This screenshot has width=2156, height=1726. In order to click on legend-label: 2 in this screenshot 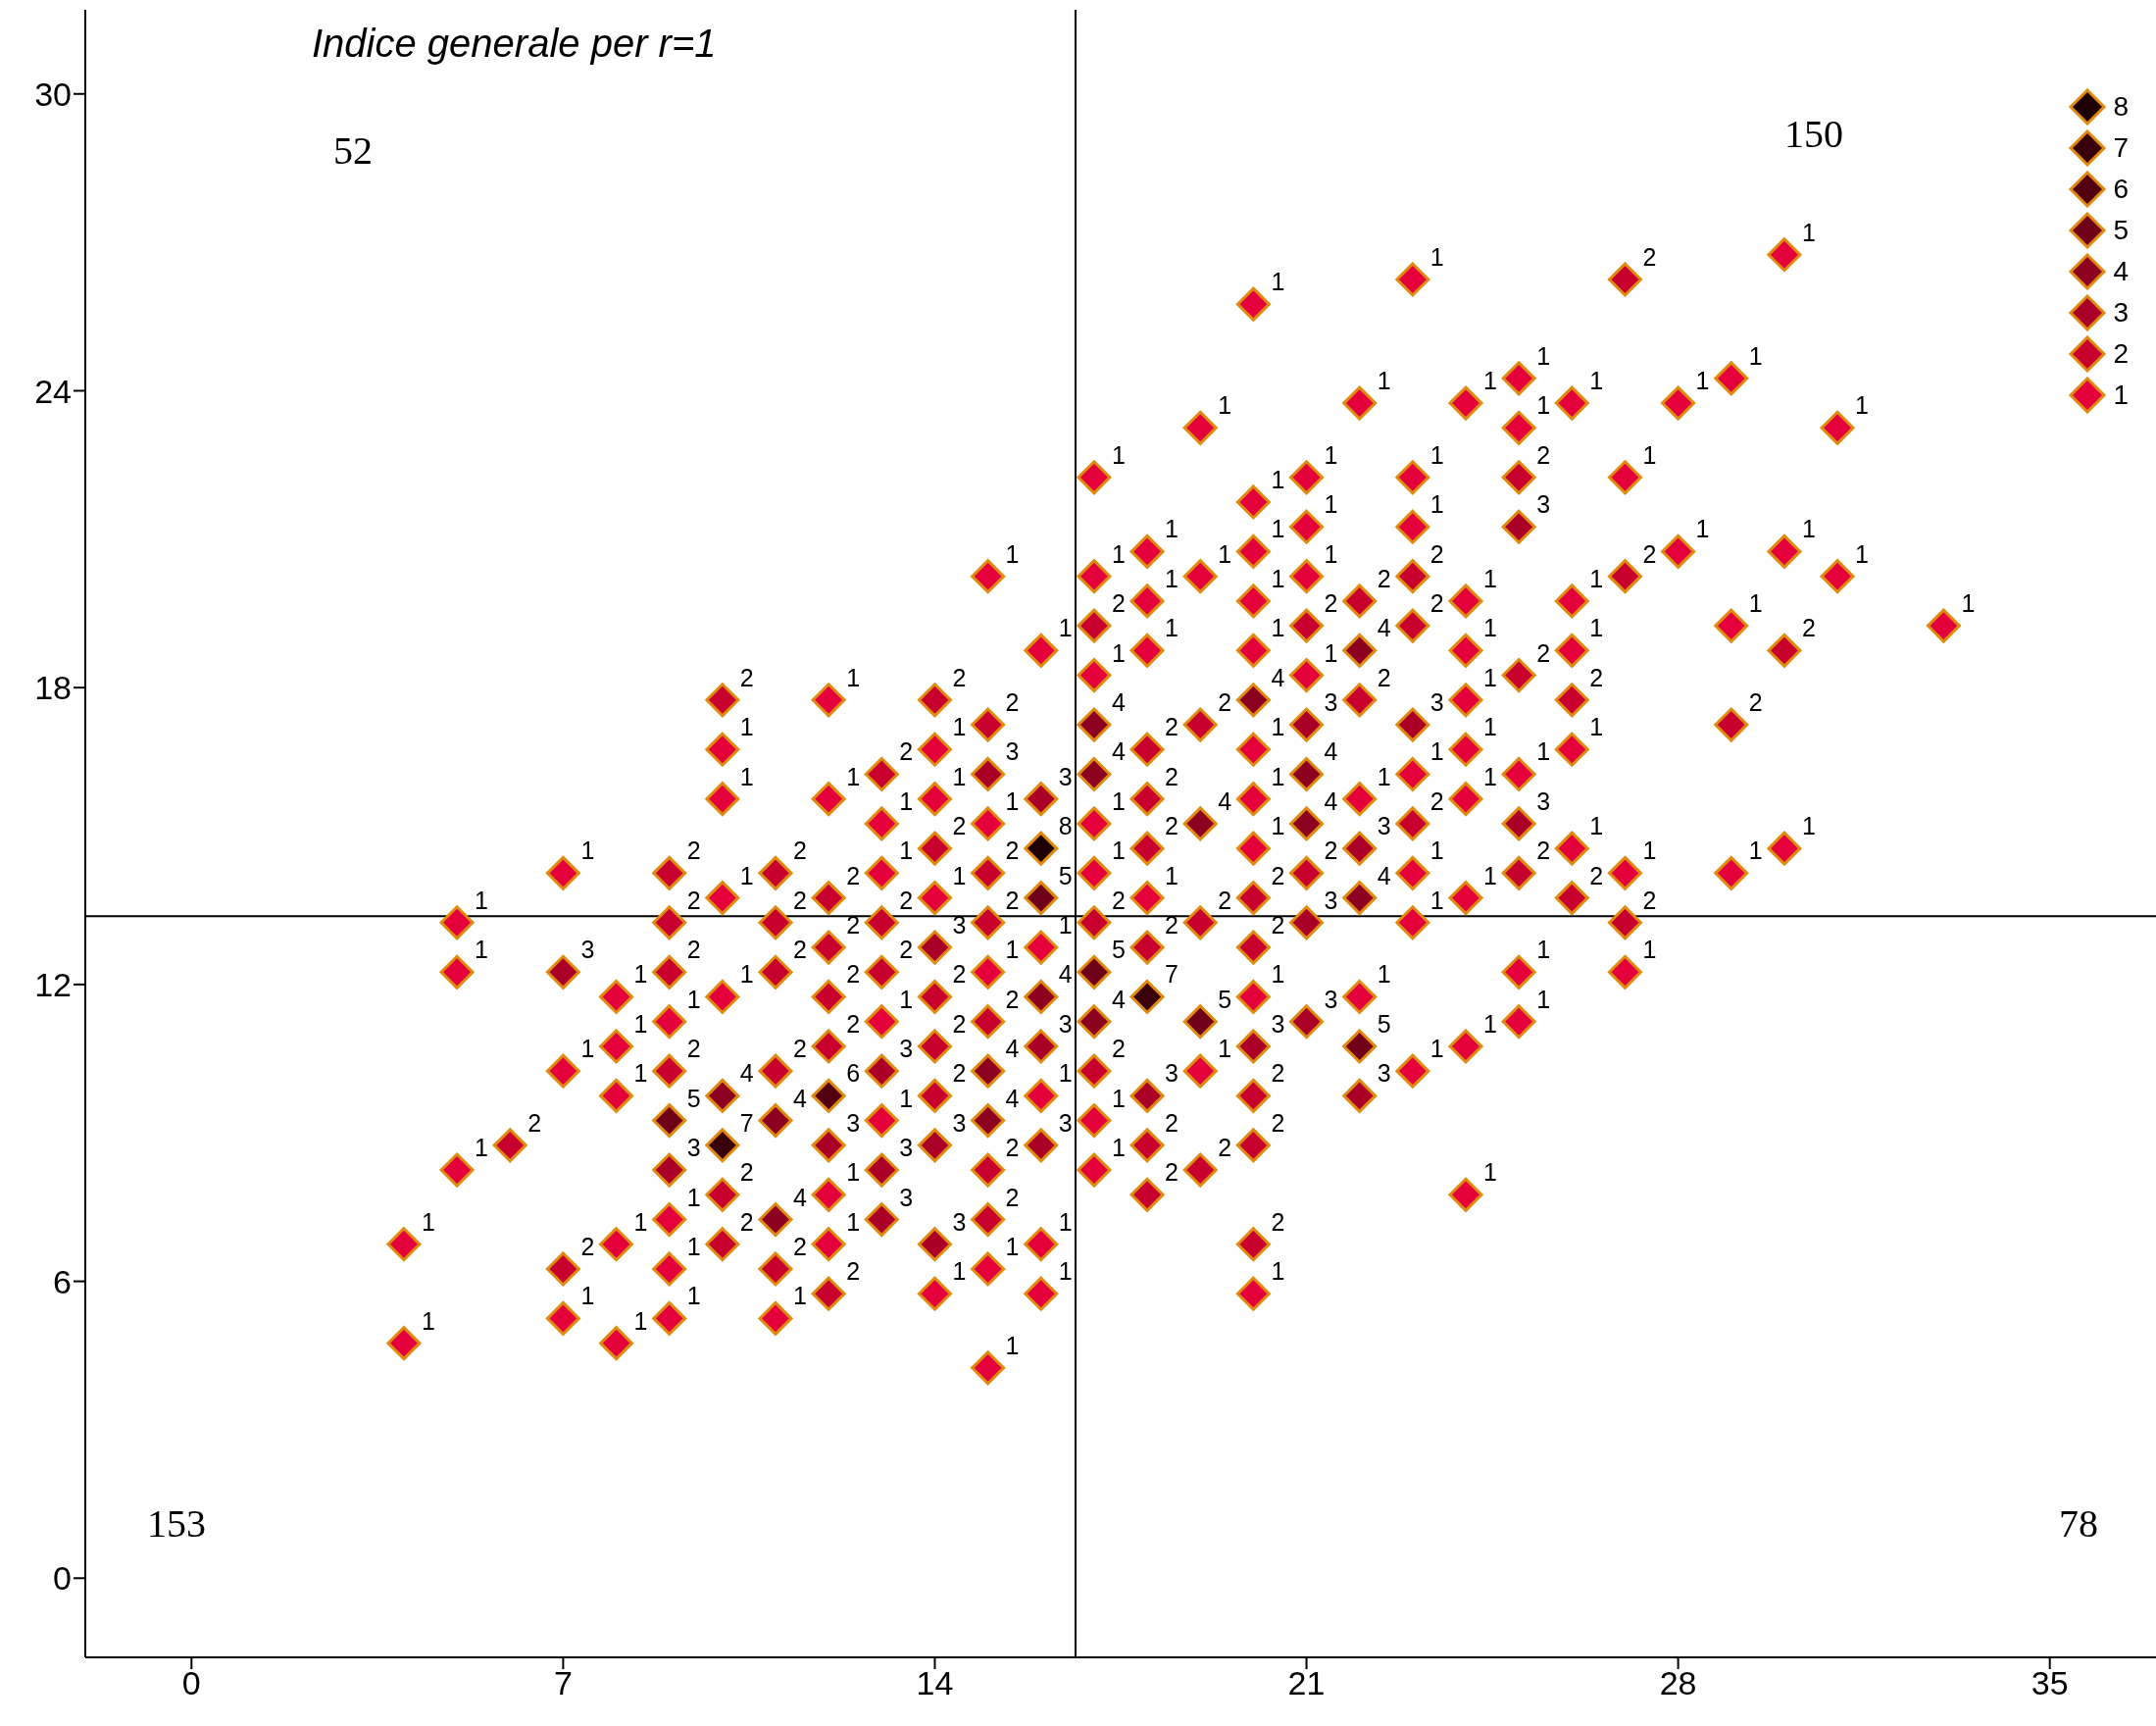, I will do `click(2121, 354)`.